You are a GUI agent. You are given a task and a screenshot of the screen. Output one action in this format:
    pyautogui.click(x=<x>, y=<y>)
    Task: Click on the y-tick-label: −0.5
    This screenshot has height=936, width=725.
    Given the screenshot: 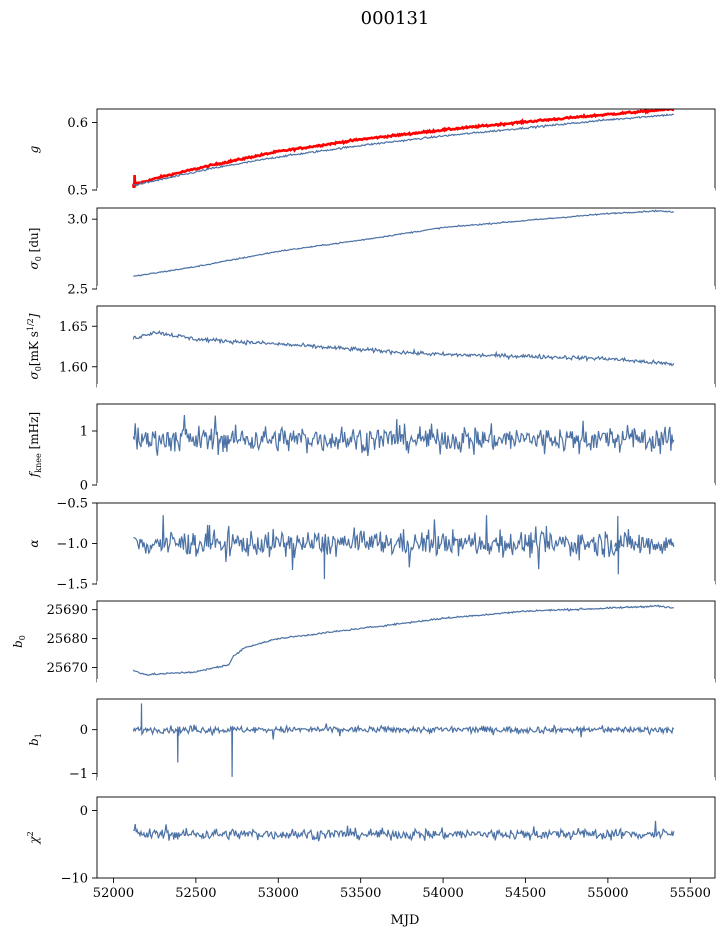 What is the action you would take?
    pyautogui.click(x=72, y=504)
    